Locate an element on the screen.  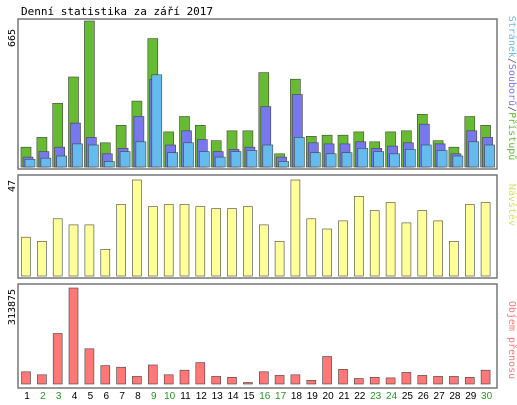
day-label-14: 14 is located at coordinates (233, 396).